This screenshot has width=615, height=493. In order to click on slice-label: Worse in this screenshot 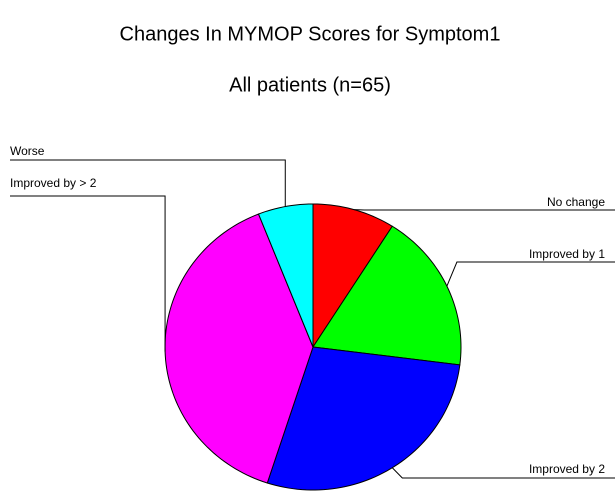, I will do `click(27, 151)`.